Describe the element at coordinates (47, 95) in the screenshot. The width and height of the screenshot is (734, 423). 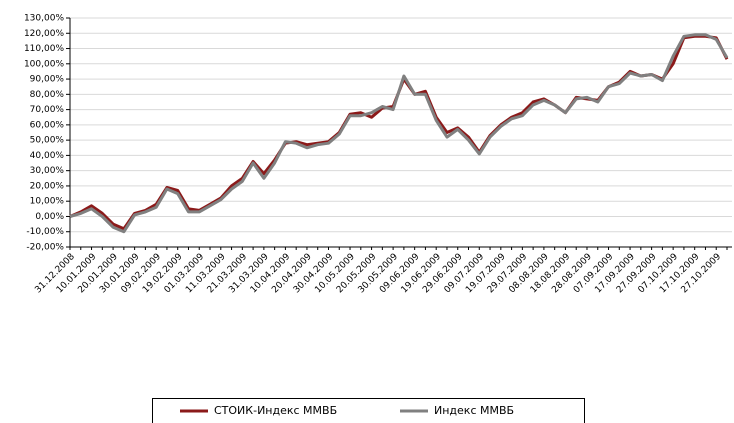
I see `y-tick-label: 80,00%` at that location.